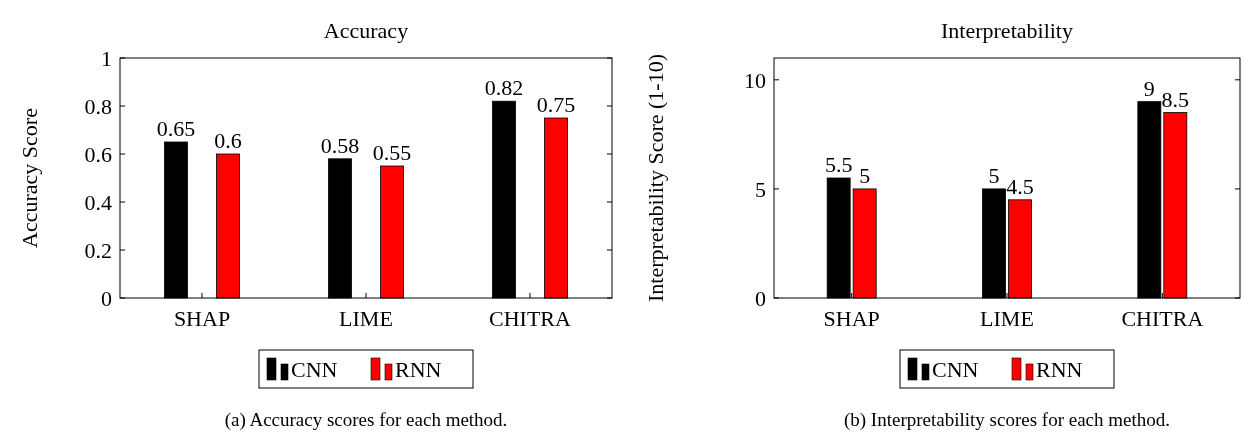 The height and width of the screenshot is (440, 1252). Describe the element at coordinates (760, 189) in the screenshot. I see `y-tick-label: 5` at that location.